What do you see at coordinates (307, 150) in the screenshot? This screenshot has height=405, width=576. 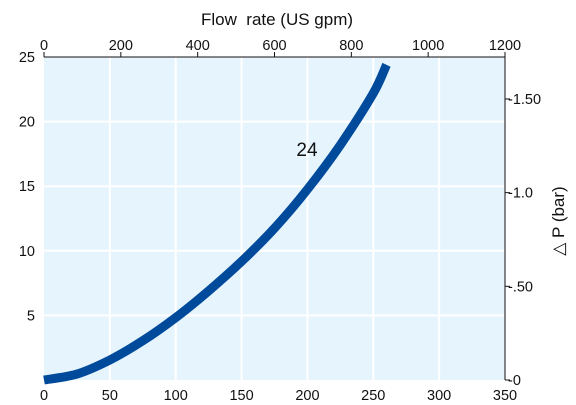 I see `series-label: 24` at bounding box center [307, 150].